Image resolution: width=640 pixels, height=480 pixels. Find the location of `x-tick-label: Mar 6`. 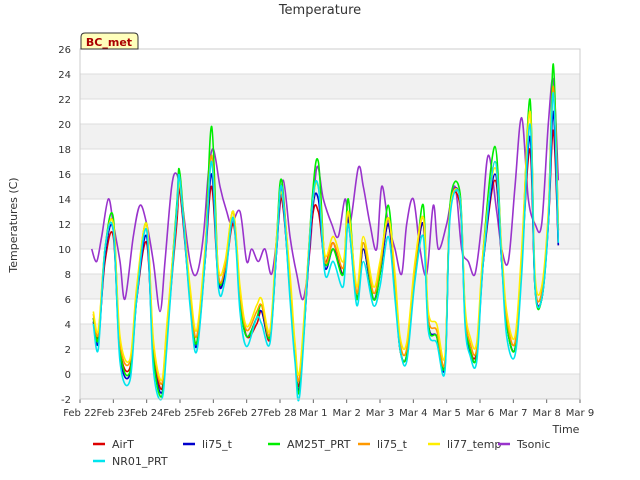

x-tick-label: Mar 6 is located at coordinates (480, 413).